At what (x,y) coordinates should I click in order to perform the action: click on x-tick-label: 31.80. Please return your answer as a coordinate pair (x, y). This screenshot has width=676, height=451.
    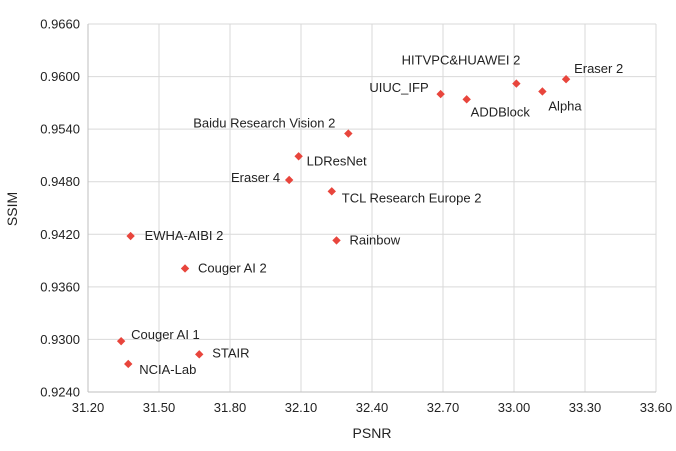
    Looking at the image, I should click on (230, 407).